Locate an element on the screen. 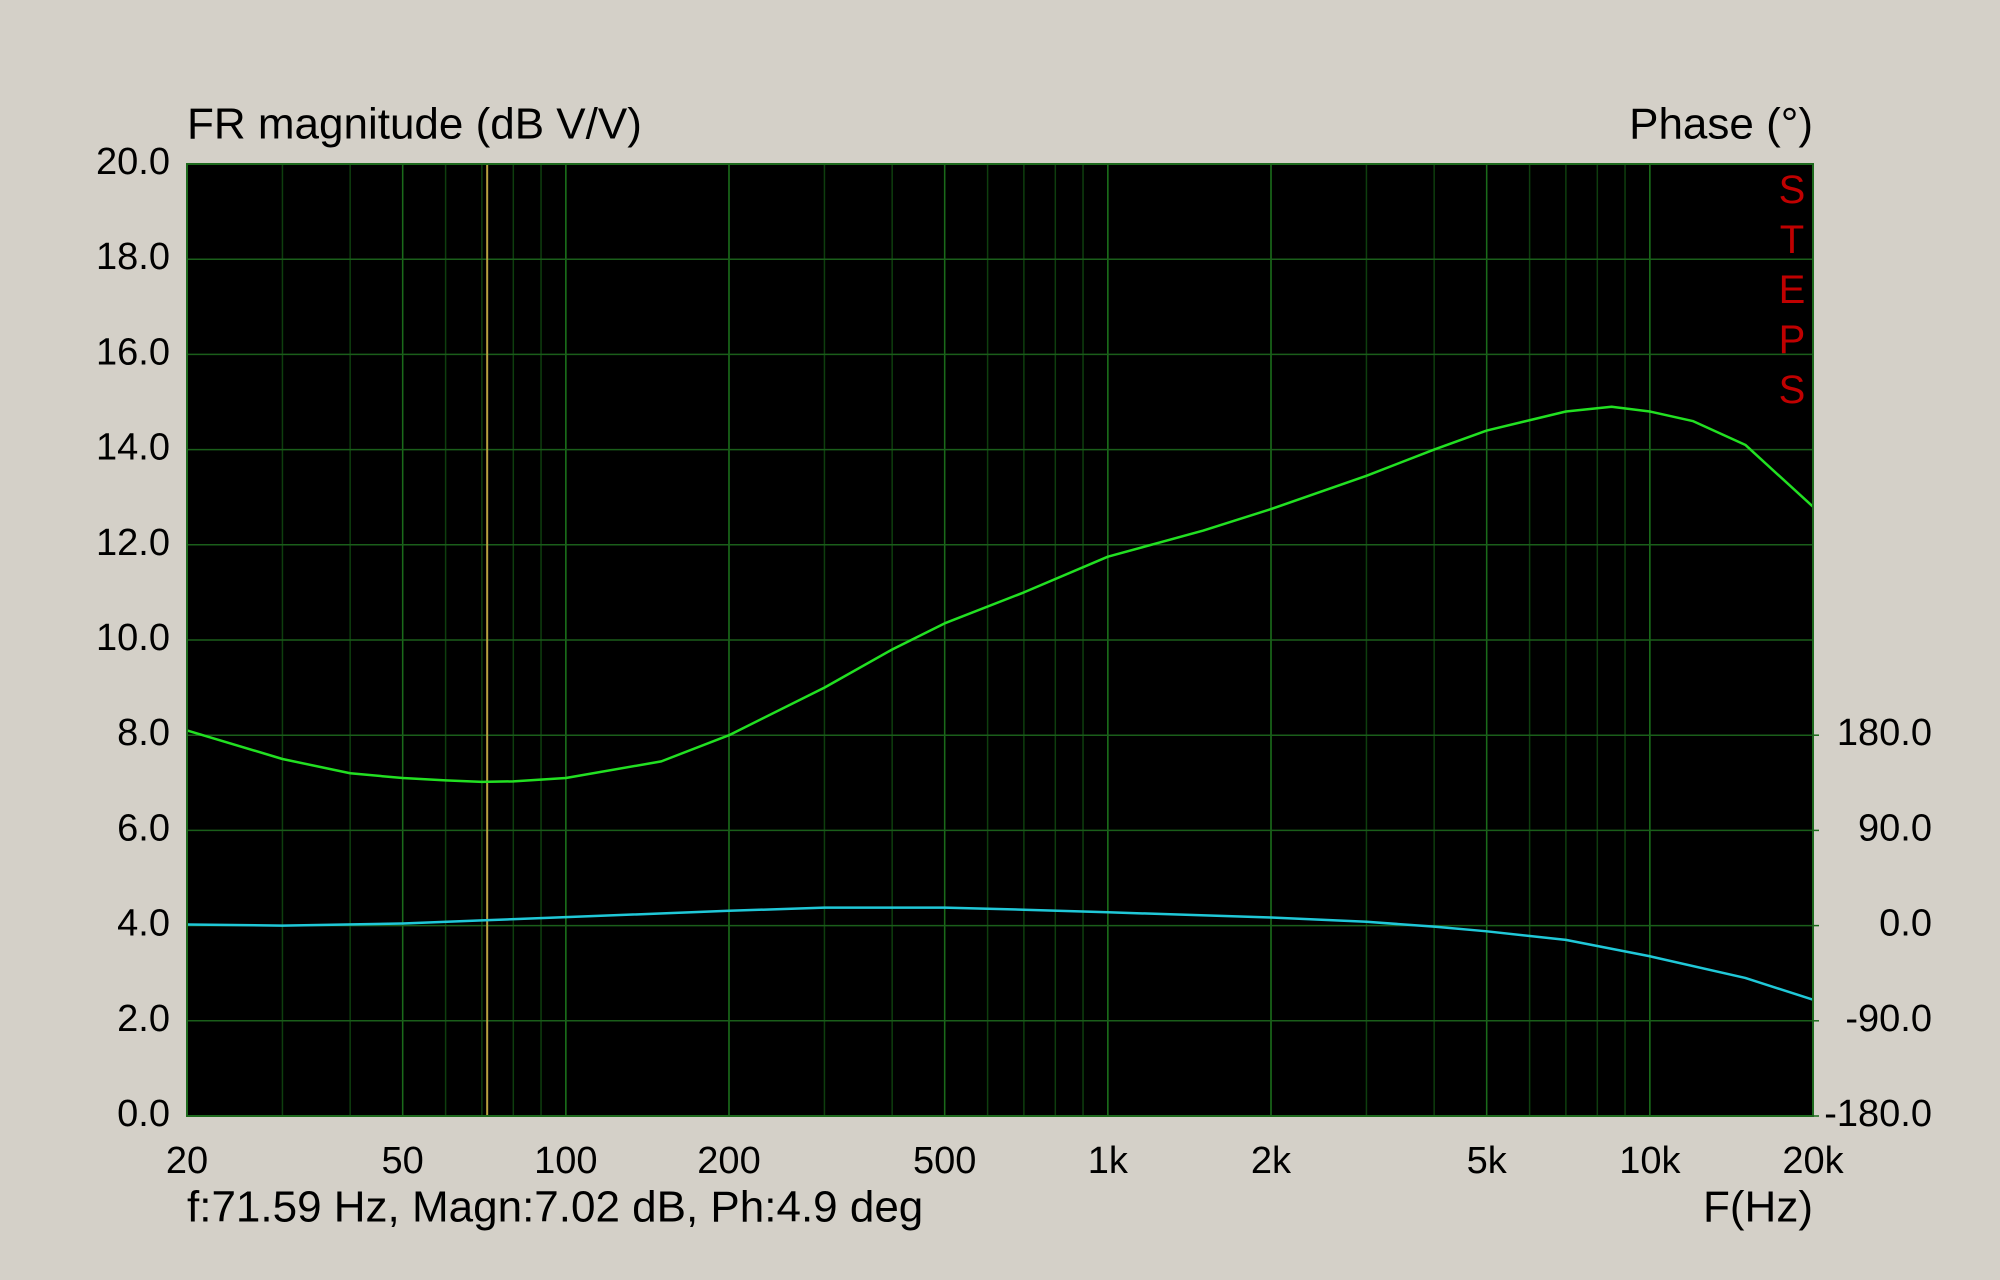 The image size is (2000, 1280). y2-tick-label: -90.0 is located at coordinates (1888, 1019).